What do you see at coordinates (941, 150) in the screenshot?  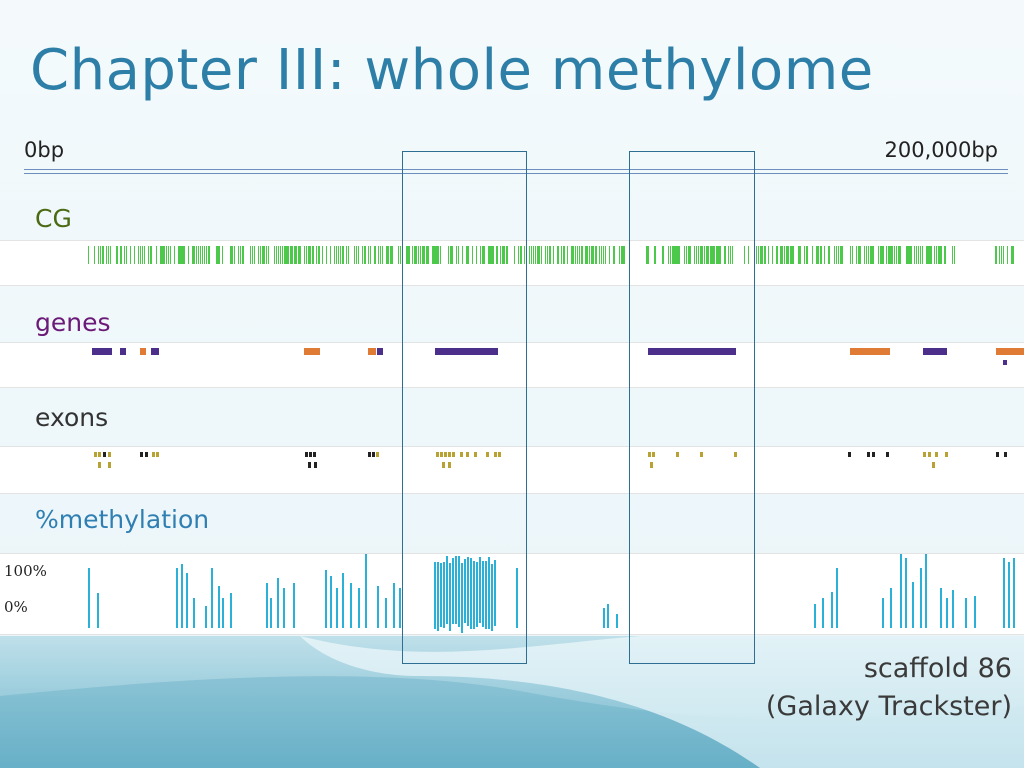 I see `axis-end-label: 200,000bp` at bounding box center [941, 150].